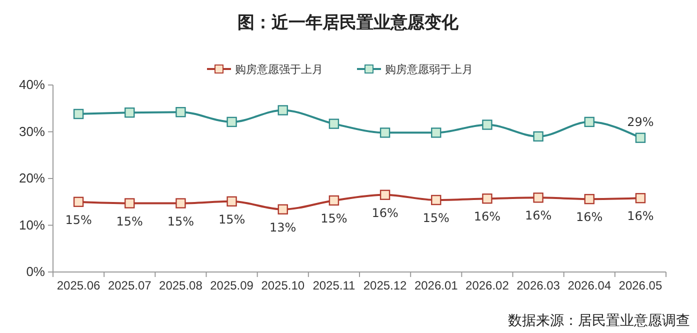 The height and width of the screenshot is (333, 697). What do you see at coordinates (130, 285) in the screenshot?
I see `x-tick-label: 2025.07` at bounding box center [130, 285].